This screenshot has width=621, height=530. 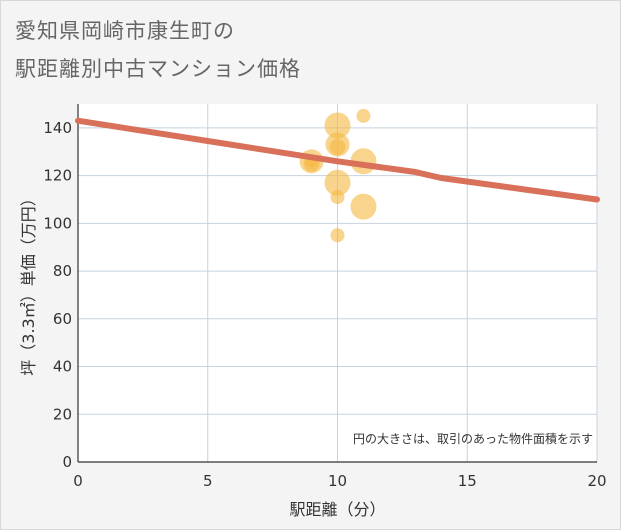 What do you see at coordinates (125, 31) in the screenshot?
I see `chart-title-line1: 愛知県岡崎市康生町の` at bounding box center [125, 31].